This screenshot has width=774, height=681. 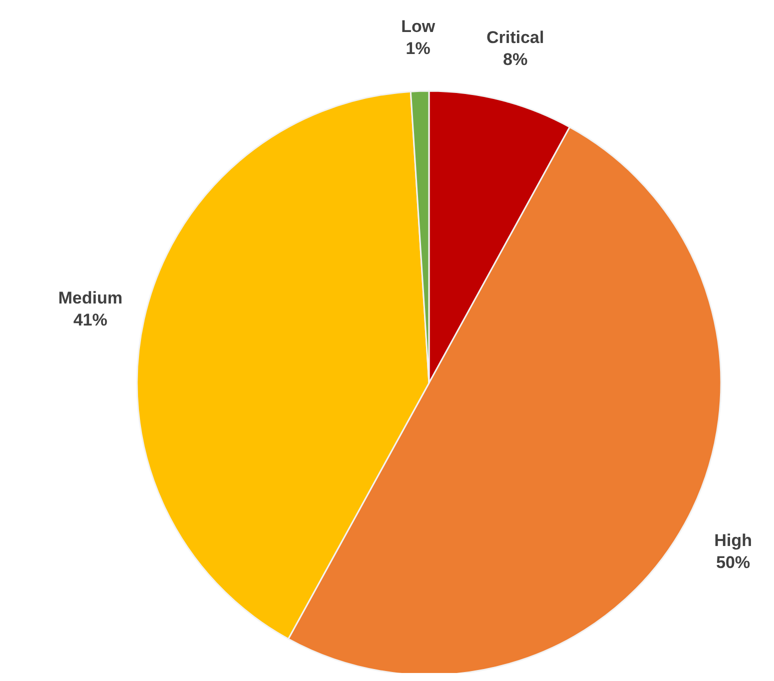 I want to click on data-label: 8%, so click(x=515, y=59).